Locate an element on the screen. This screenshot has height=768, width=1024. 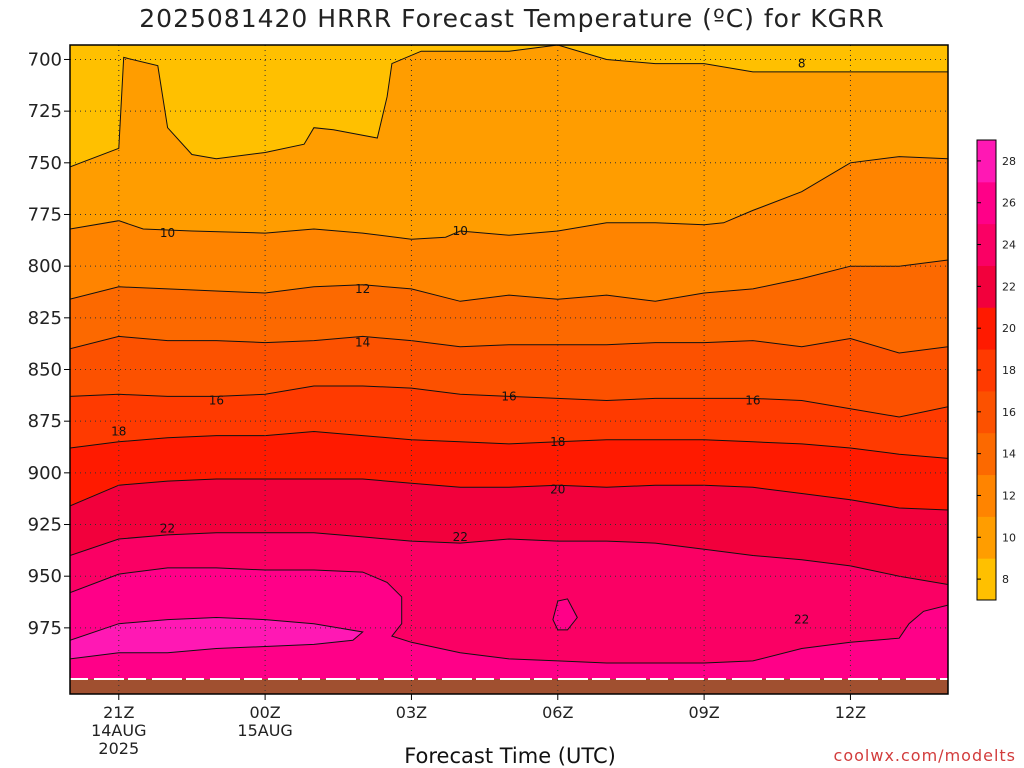
colorbar-tick-label: 20 is located at coordinates (1009, 328).